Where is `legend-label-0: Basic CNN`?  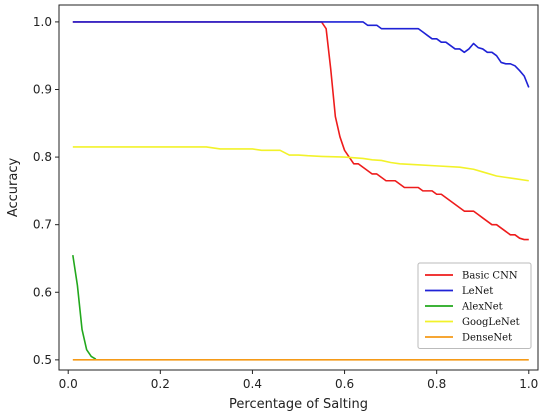 legend-label-0: Basic CNN is located at coordinates (490, 276).